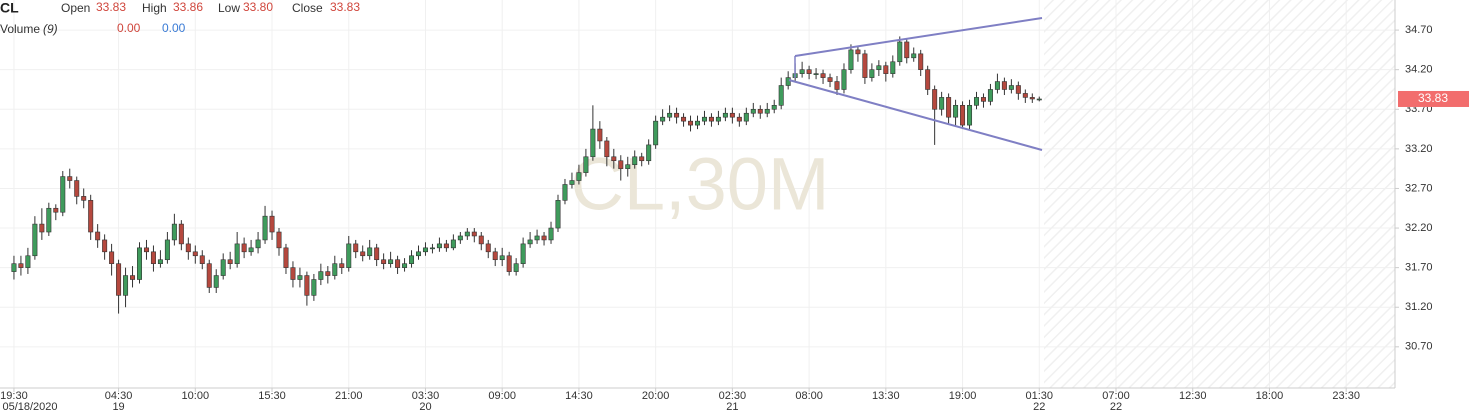 The image size is (1469, 415). I want to click on x-tick-label: 10:00, so click(196, 396).